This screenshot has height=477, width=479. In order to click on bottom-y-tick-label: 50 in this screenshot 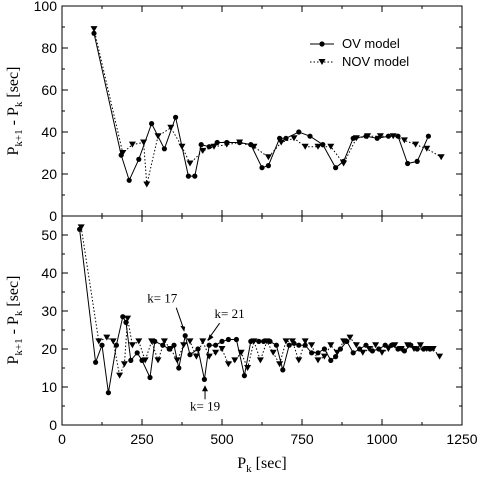, I will do `click(49, 235)`.